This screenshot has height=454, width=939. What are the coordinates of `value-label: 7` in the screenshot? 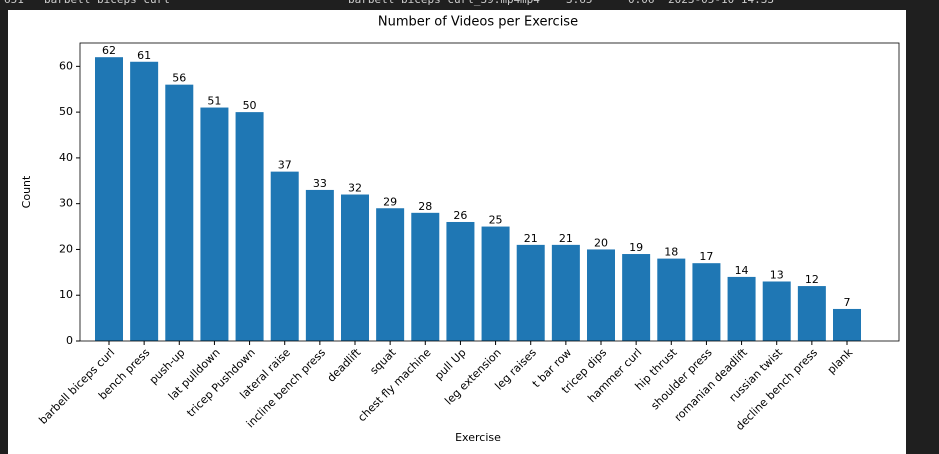 It's located at (847, 302).